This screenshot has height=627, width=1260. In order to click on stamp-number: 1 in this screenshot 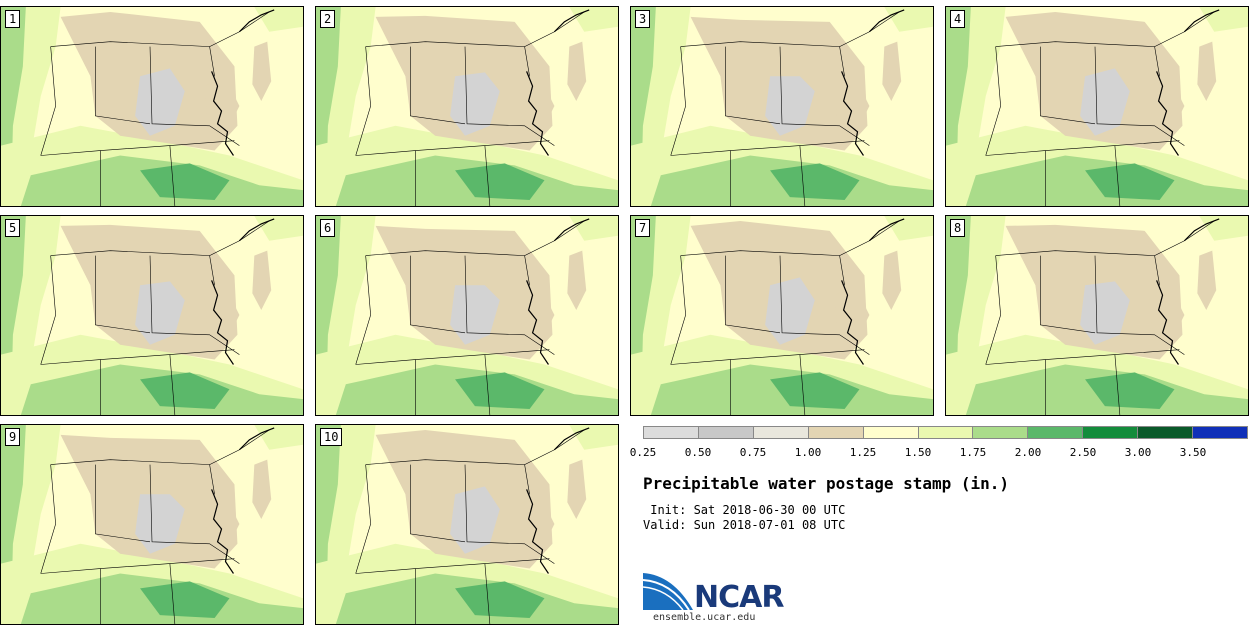, I will do `click(13, 19)`.